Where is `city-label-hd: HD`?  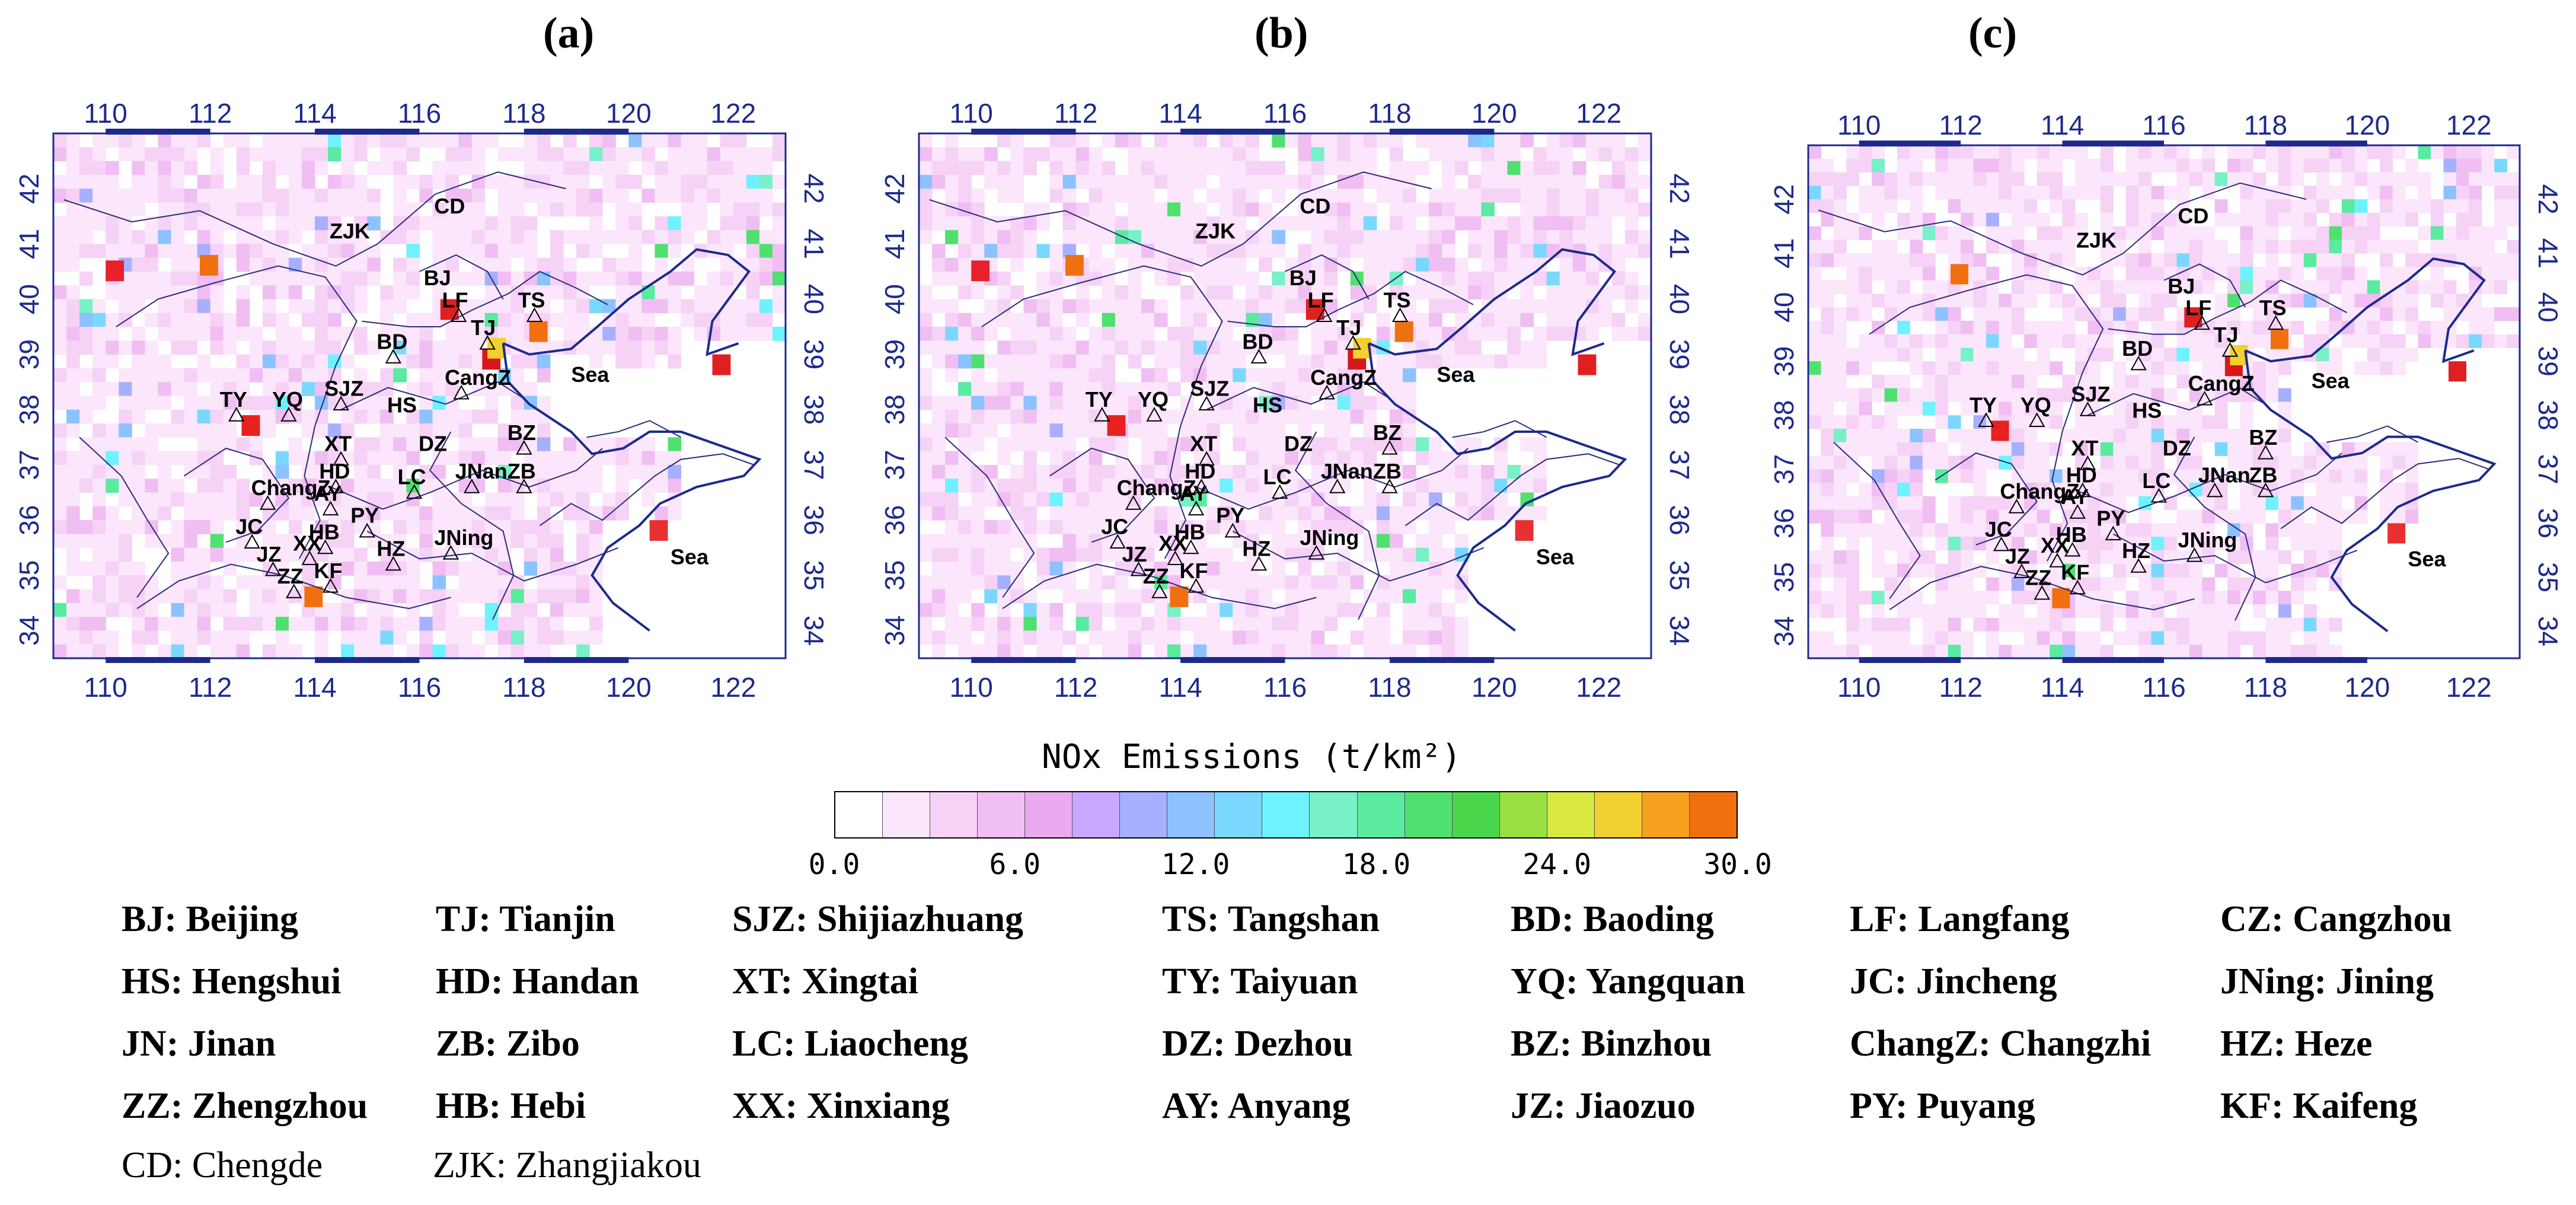
city-label-hd: HD is located at coordinates (2081, 475).